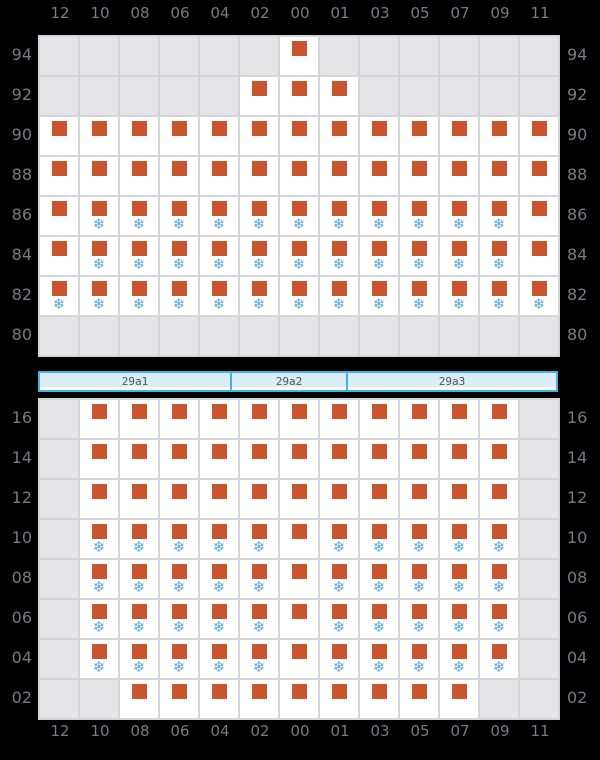  I want to click on berth-cell-86-01: ❄, so click(340, 217).